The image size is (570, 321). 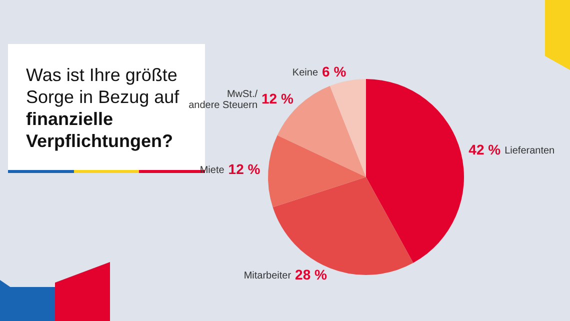 What do you see at coordinates (212, 170) in the screenshot?
I see `slice-label: Miete` at bounding box center [212, 170].